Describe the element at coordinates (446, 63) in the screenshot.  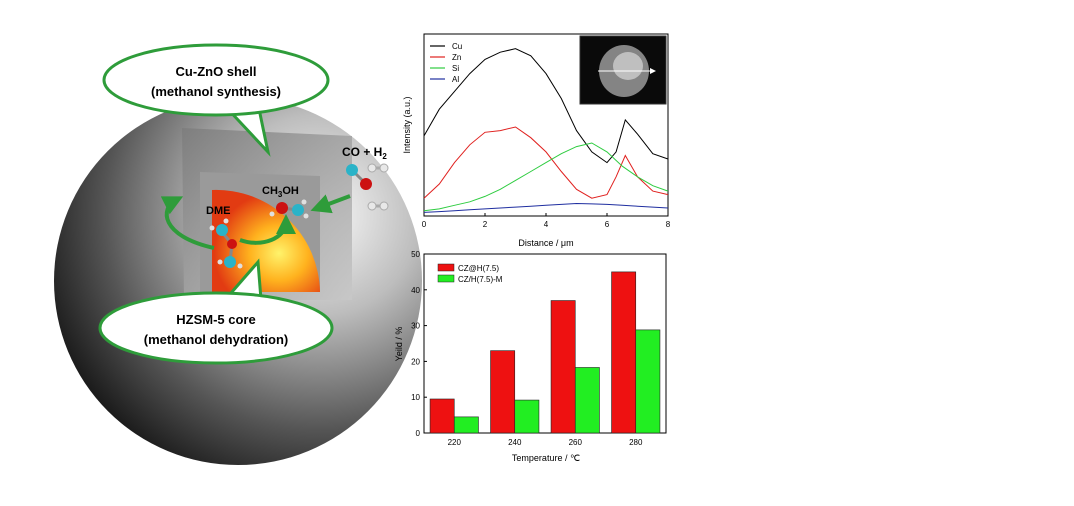
I see `linescan-legend: Cu Zn Si Al` at that location.